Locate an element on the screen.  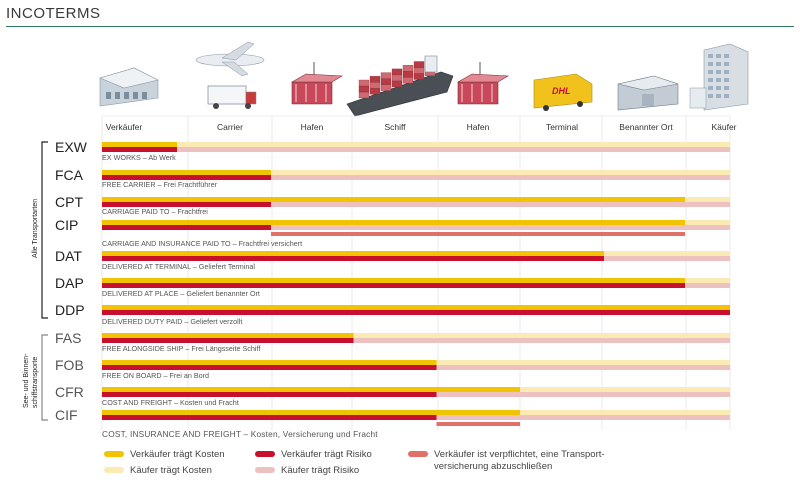
stage-label: Benannter Ort is located at coordinates (646, 127).